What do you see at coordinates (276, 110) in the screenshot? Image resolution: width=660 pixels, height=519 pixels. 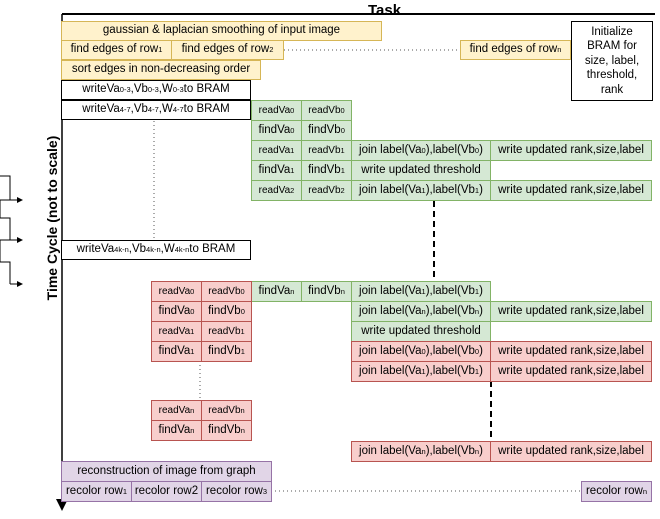 I see `read-va0-box: read Va 0` at bounding box center [276, 110].